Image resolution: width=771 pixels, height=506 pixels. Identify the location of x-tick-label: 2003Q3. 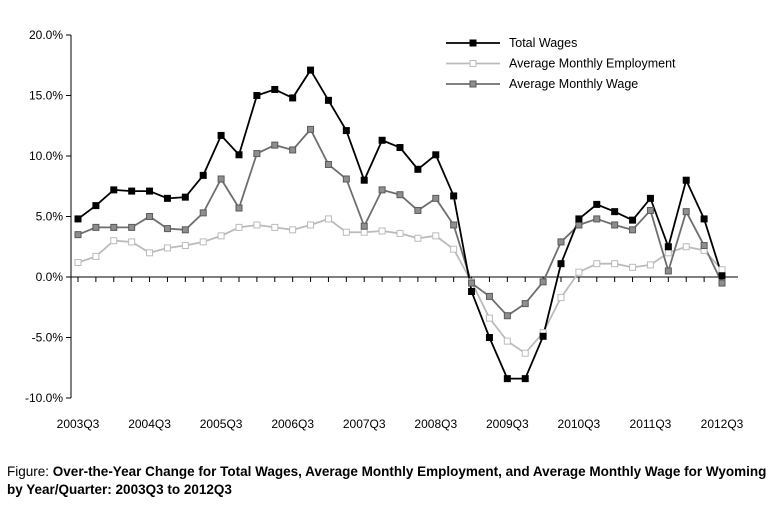
(78, 424).